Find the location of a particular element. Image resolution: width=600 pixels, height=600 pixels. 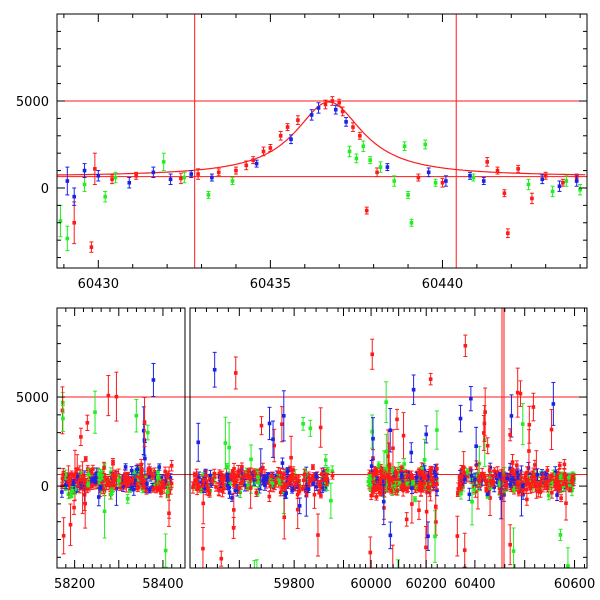

top-xtick-label: 60440 is located at coordinates (442, 284).